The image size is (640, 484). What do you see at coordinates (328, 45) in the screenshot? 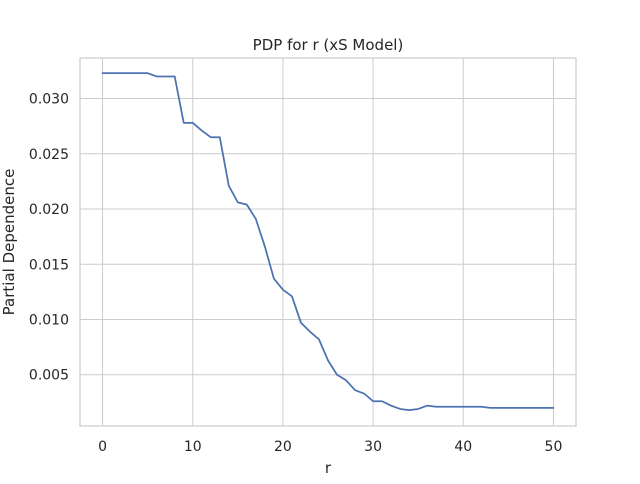
I see `chart-title: PDP for r (xS Model)` at bounding box center [328, 45].